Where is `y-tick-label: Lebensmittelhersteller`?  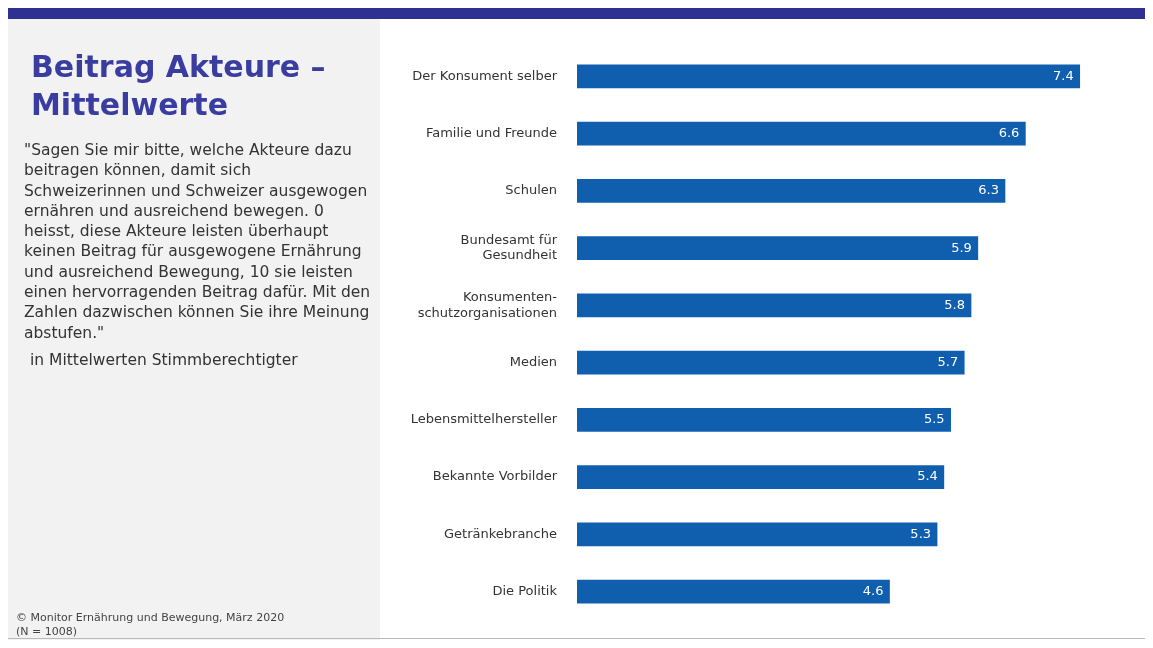 y-tick-label: Lebensmittelhersteller is located at coordinates (484, 419).